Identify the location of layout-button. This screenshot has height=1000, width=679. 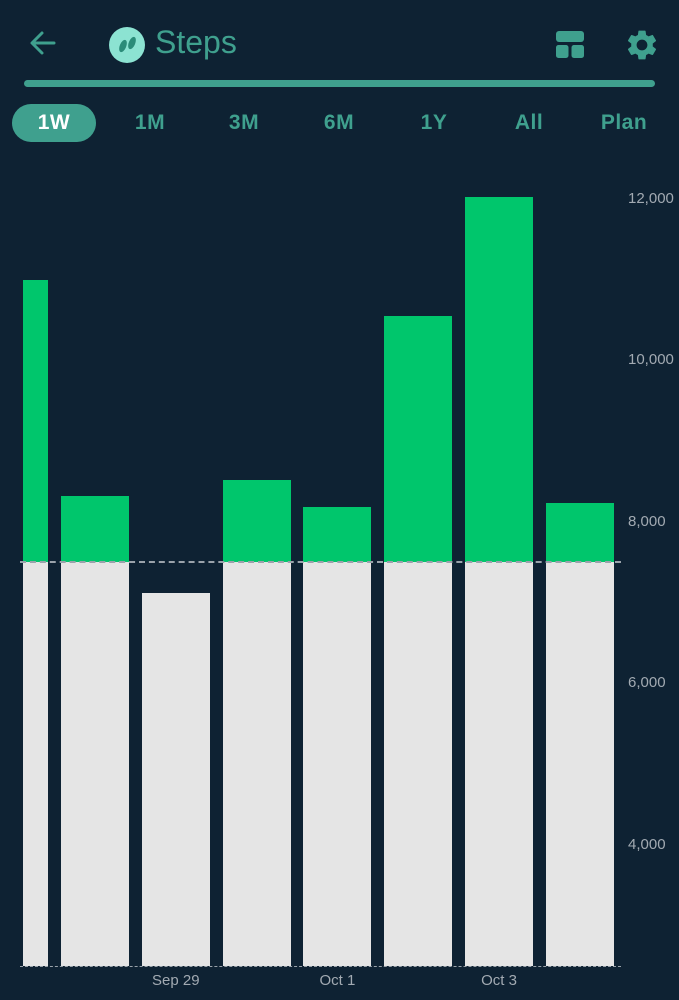
(570, 45).